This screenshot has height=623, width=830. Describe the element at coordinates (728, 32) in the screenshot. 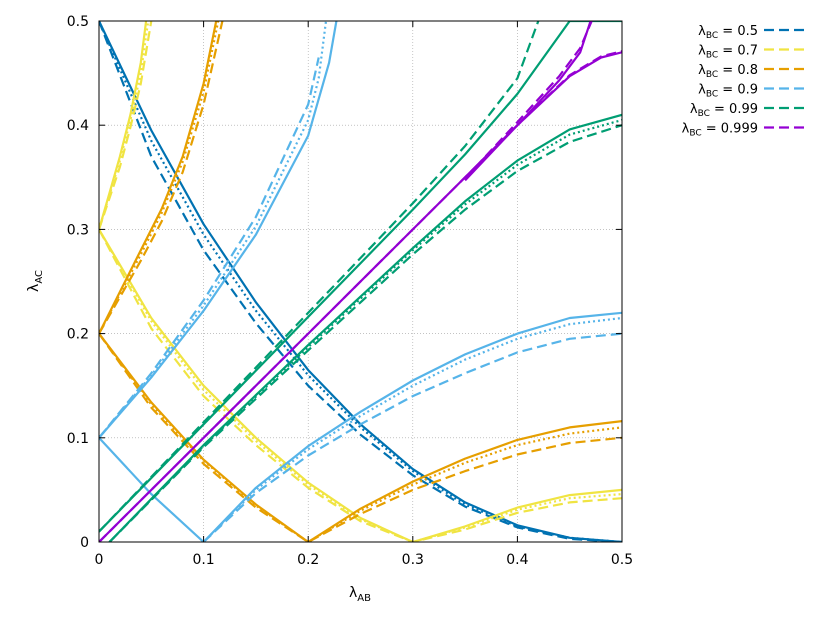

I see `legend-label: λBC = 0.5` at that location.